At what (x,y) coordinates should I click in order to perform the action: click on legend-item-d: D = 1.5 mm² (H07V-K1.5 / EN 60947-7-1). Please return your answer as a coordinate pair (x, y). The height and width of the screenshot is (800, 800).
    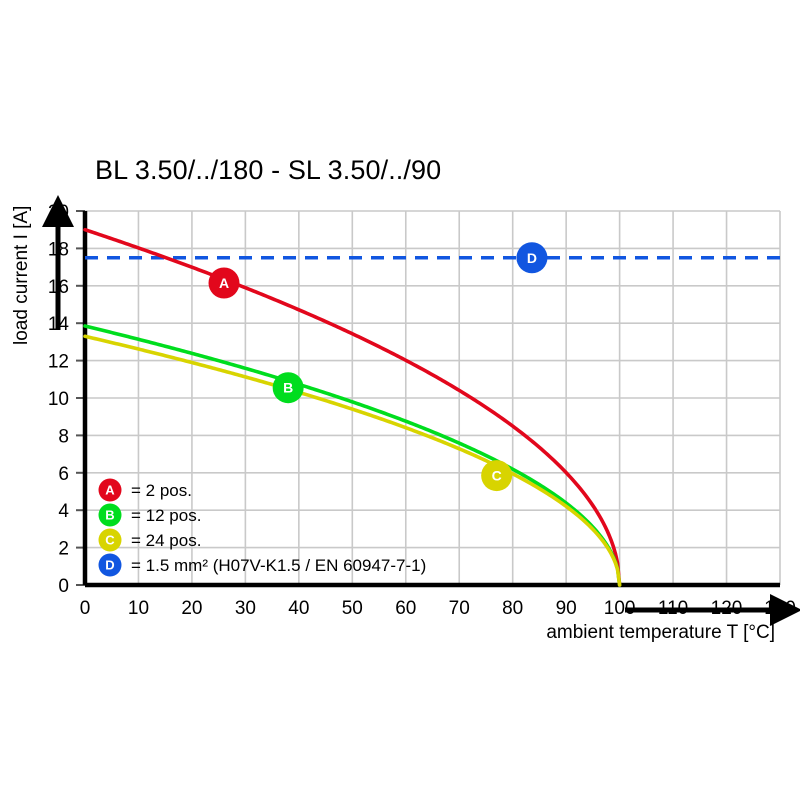
    Looking at the image, I should click on (262, 565).